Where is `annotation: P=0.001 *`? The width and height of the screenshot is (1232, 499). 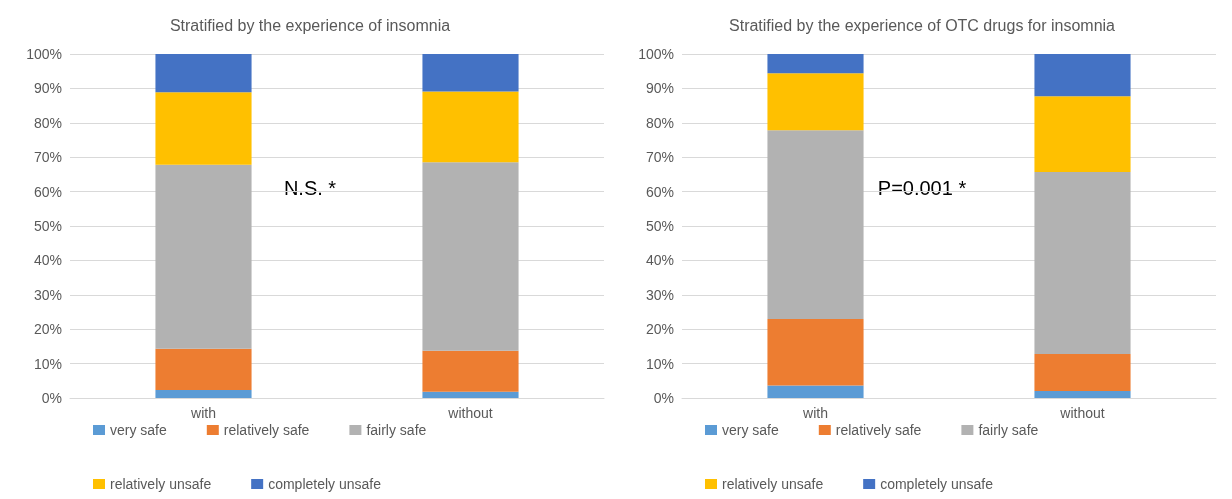 annotation: P=0.001 * is located at coordinates (922, 188).